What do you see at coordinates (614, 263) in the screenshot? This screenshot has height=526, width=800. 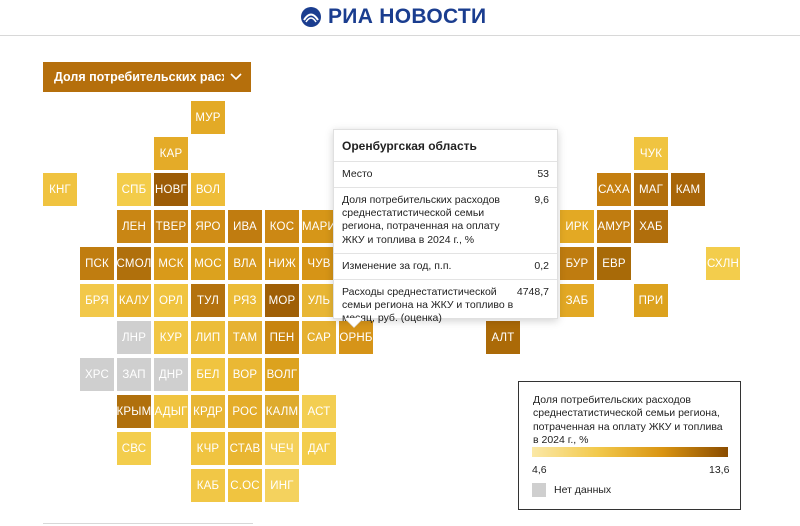 I see `region-tile: ЕВР` at bounding box center [614, 263].